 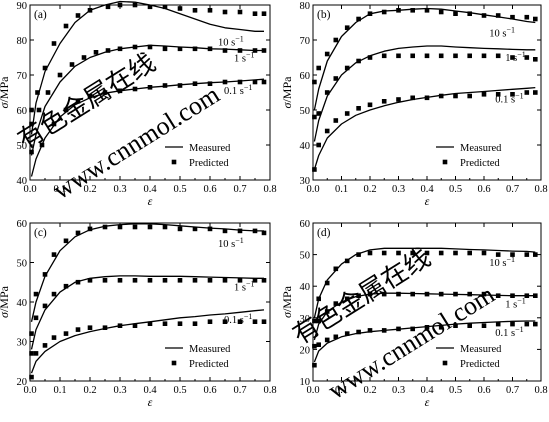 I want to click on y-tick-label: 60, so click(x=305, y=224).